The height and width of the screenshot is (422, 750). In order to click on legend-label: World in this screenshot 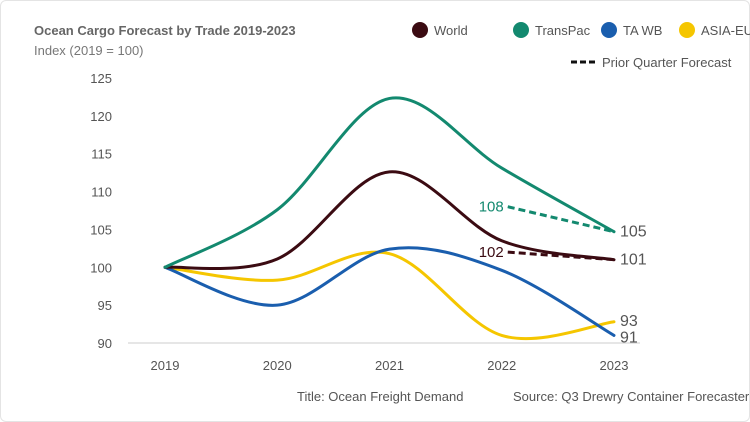, I will do `click(451, 30)`.